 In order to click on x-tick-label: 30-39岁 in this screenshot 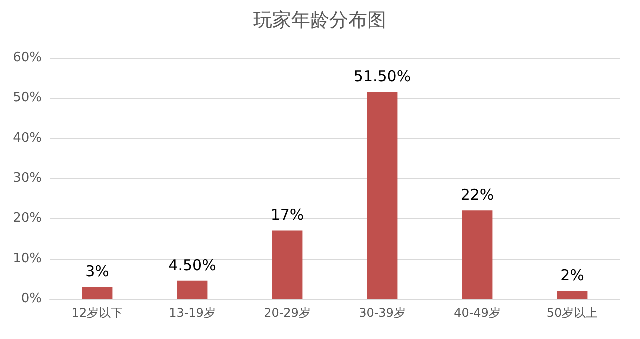, I will do `click(382, 313)`.